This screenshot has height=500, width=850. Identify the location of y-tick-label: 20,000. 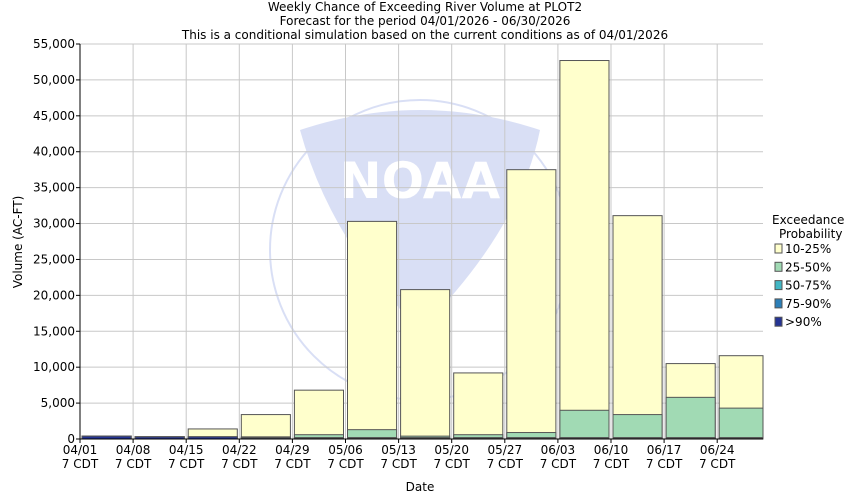
(54, 295).